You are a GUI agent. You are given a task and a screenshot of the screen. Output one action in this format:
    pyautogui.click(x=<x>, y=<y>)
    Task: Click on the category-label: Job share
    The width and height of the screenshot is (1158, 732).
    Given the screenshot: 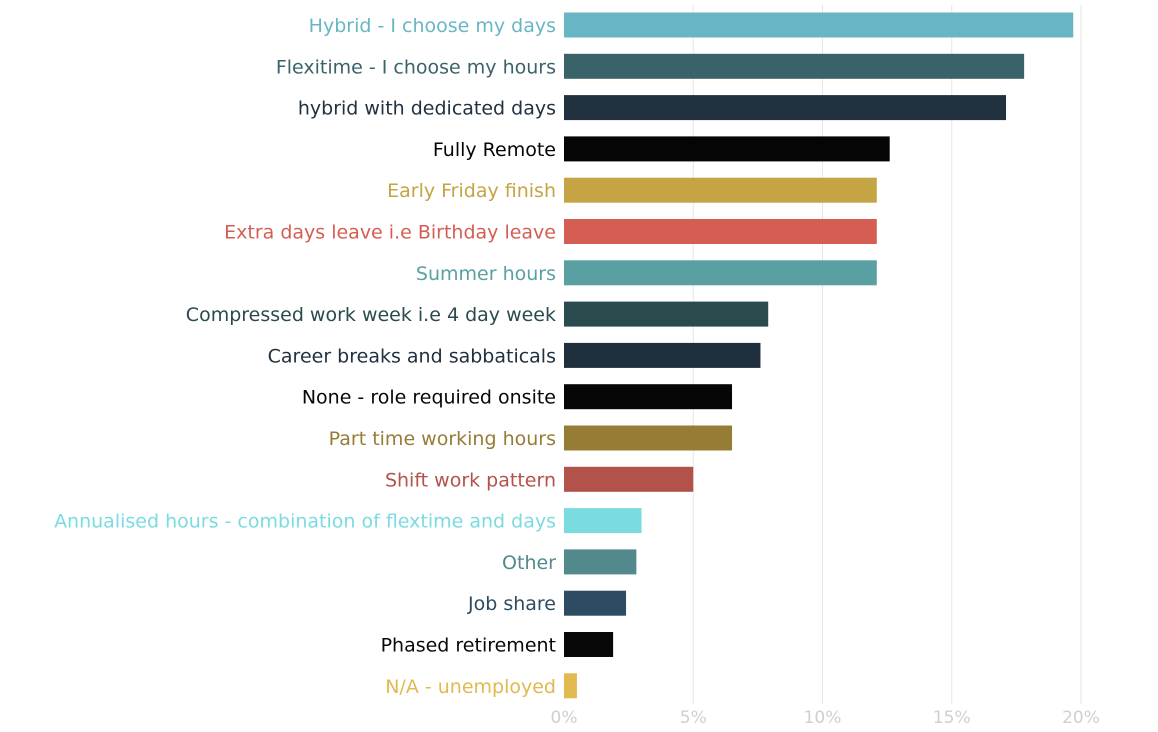 What is the action you would take?
    pyautogui.click(x=511, y=604)
    